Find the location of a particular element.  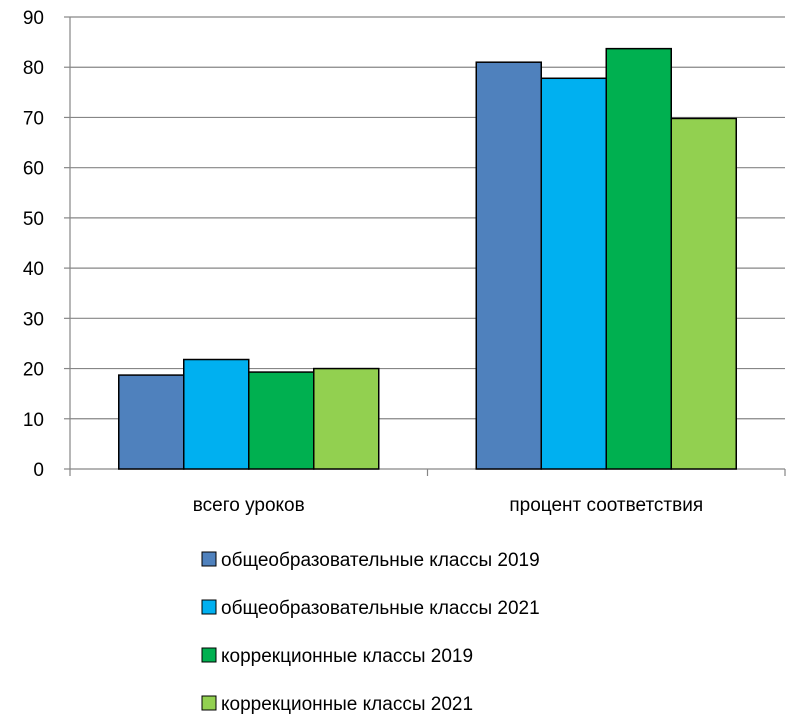

category-label: всего уроков is located at coordinates (249, 505).